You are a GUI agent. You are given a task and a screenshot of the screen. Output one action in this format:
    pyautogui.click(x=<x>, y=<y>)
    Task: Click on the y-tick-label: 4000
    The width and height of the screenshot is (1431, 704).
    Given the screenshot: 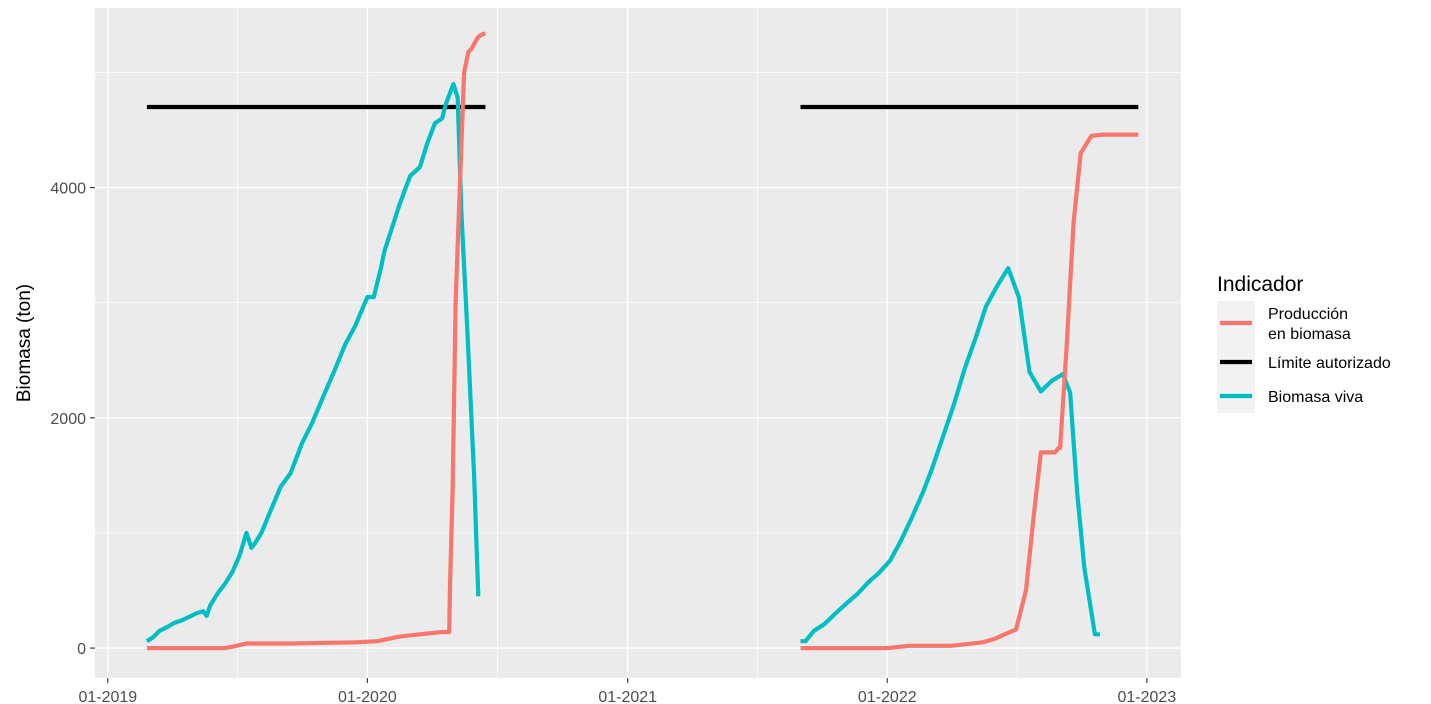 What is the action you would take?
    pyautogui.click(x=68, y=189)
    